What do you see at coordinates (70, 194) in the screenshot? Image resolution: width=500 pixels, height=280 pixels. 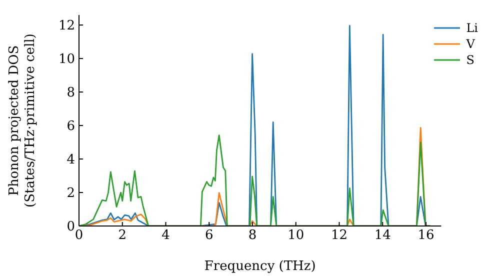 I see `y-tick-label: 2` at bounding box center [70, 194].